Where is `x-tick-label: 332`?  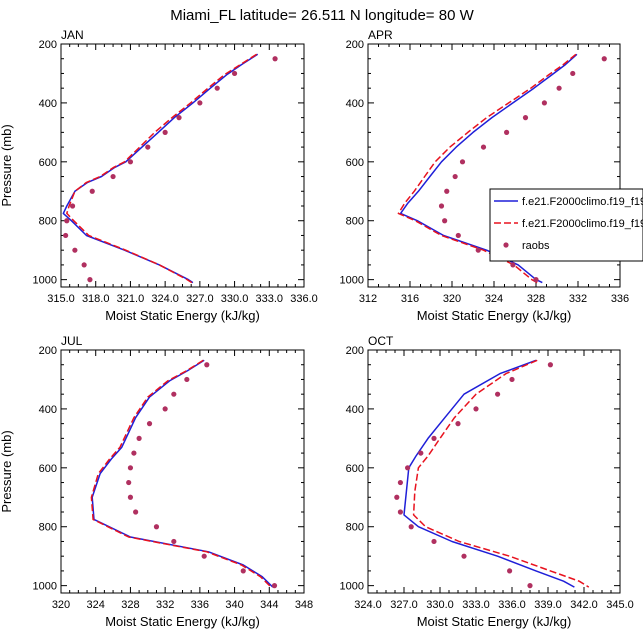 x-tick-label: 332 is located at coordinates (578, 299).